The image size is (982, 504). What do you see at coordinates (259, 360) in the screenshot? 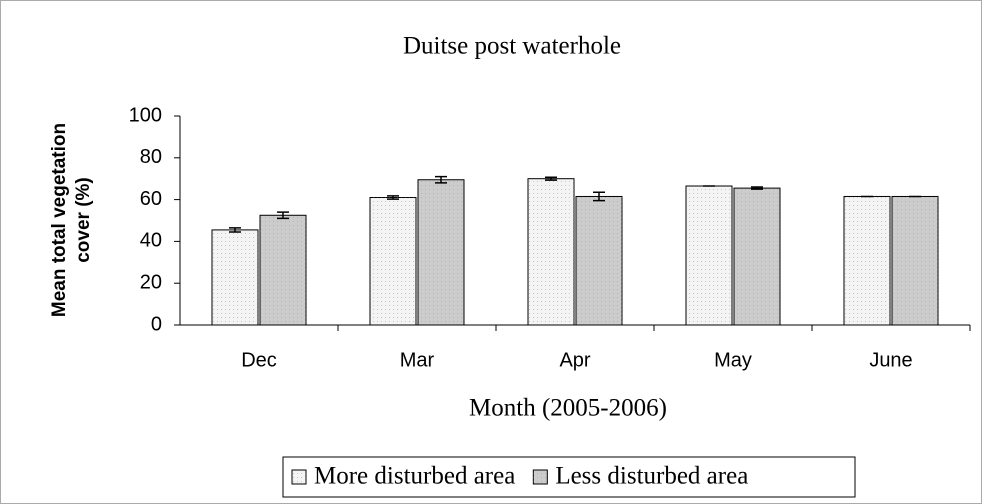
I see `x-tick-label: Dec` at bounding box center [259, 360].